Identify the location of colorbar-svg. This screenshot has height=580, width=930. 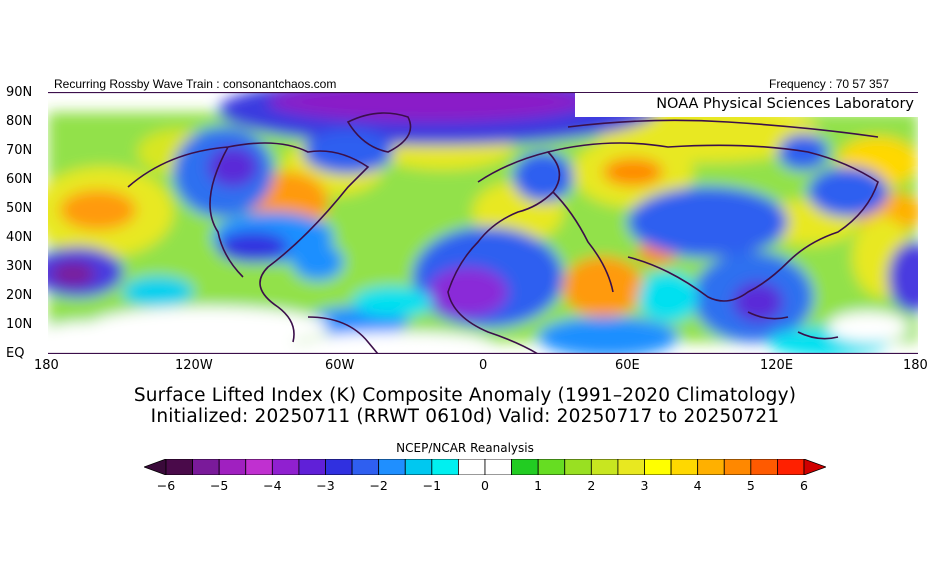
(485, 467).